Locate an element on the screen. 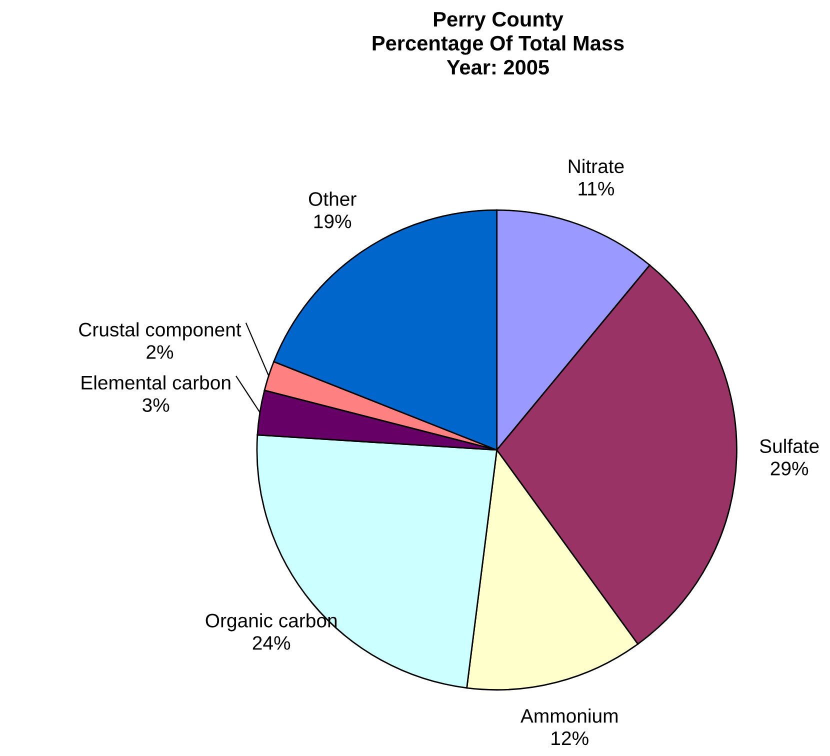 The height and width of the screenshot is (756, 830). data-label: 19% is located at coordinates (333, 221).